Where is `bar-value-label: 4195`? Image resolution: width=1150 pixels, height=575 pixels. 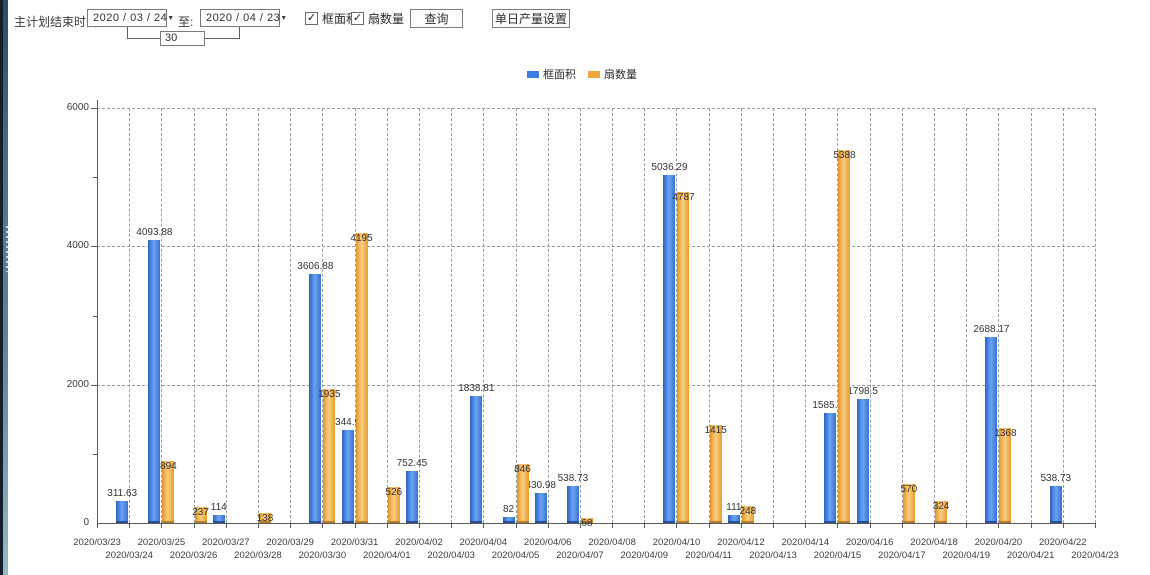
bar-value-label: 4195 is located at coordinates (361, 238).